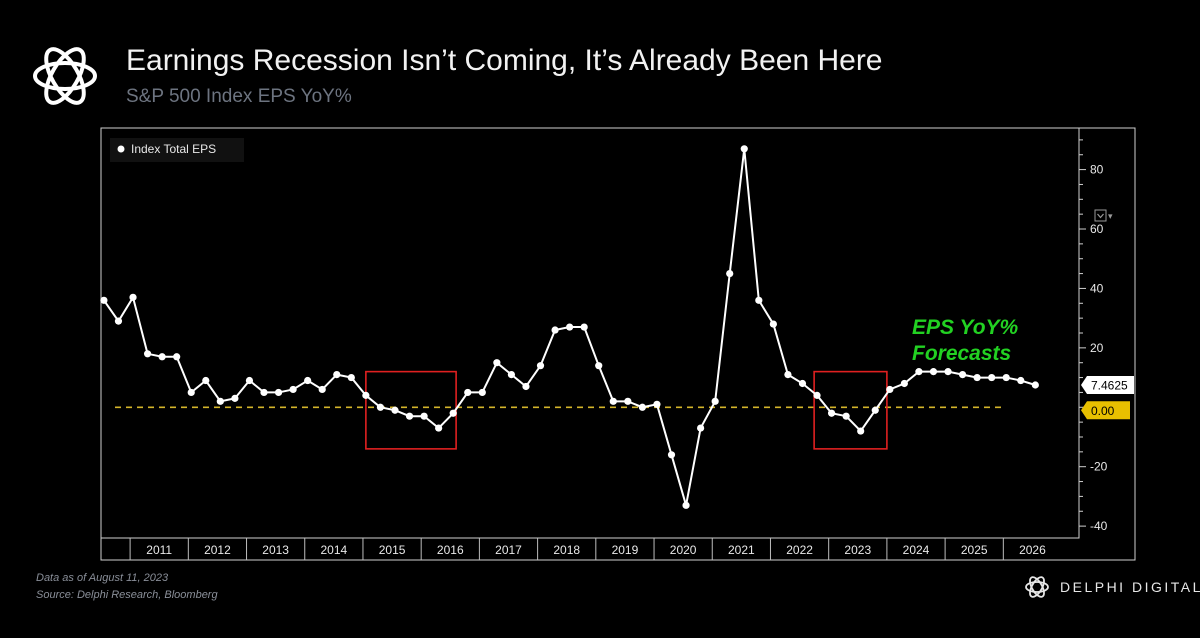 The width and height of the screenshot is (1200, 638). Describe the element at coordinates (392, 550) in the screenshot. I see `x-tick-label: 2015` at that location.